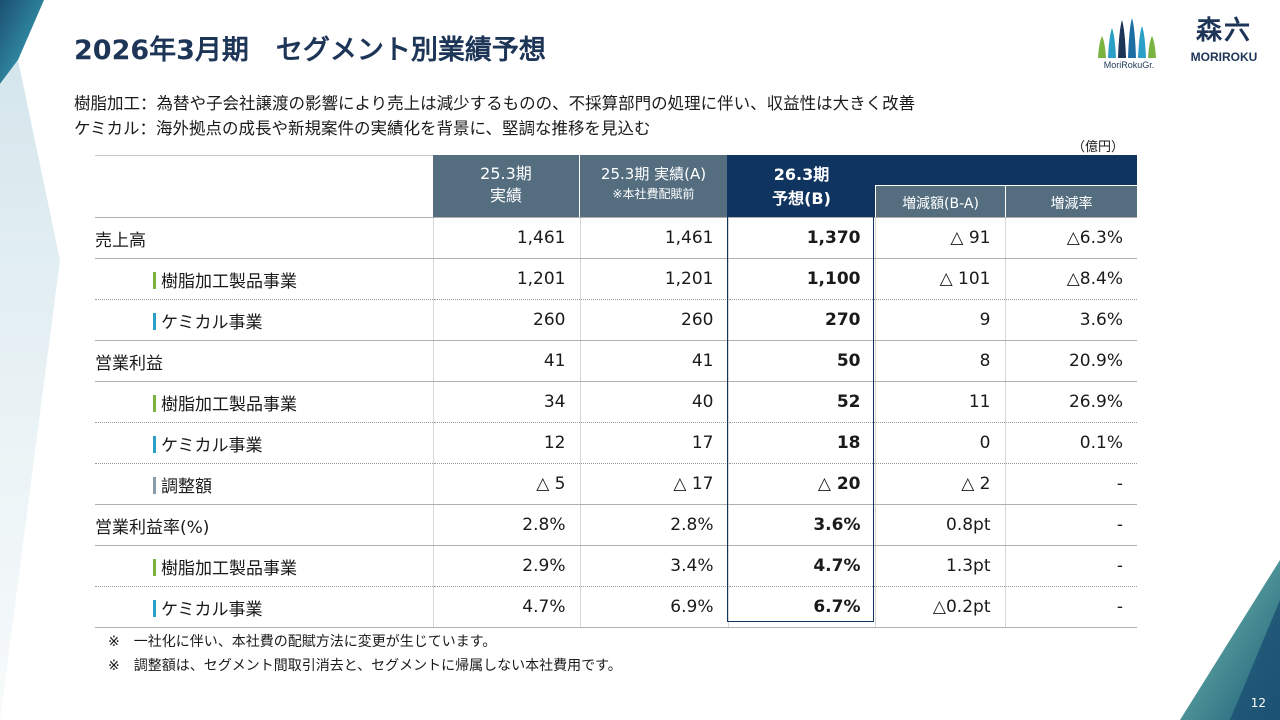 This screenshot has width=1280, height=720. Describe the element at coordinates (1070, 320) in the screenshot. I see `cell-v5: 3.6%` at that location.